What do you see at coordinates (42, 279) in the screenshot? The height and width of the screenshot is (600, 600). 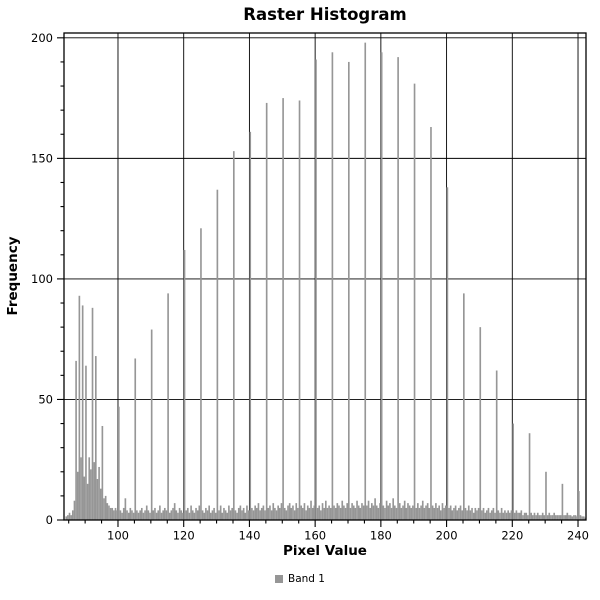 I see `y-tick-label: 100` at bounding box center [42, 279].